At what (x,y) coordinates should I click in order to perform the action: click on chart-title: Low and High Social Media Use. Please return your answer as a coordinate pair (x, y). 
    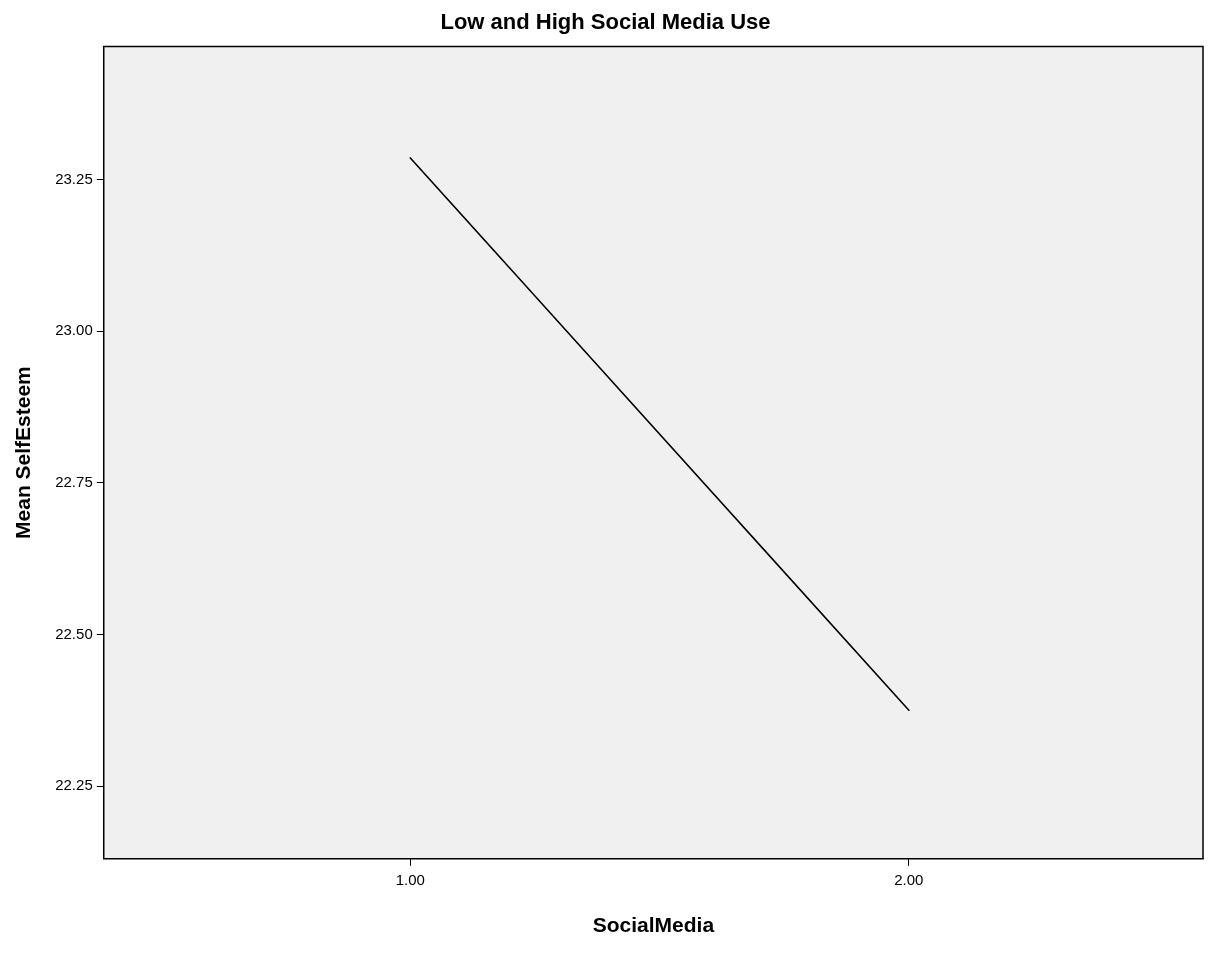
    Looking at the image, I should click on (605, 22).